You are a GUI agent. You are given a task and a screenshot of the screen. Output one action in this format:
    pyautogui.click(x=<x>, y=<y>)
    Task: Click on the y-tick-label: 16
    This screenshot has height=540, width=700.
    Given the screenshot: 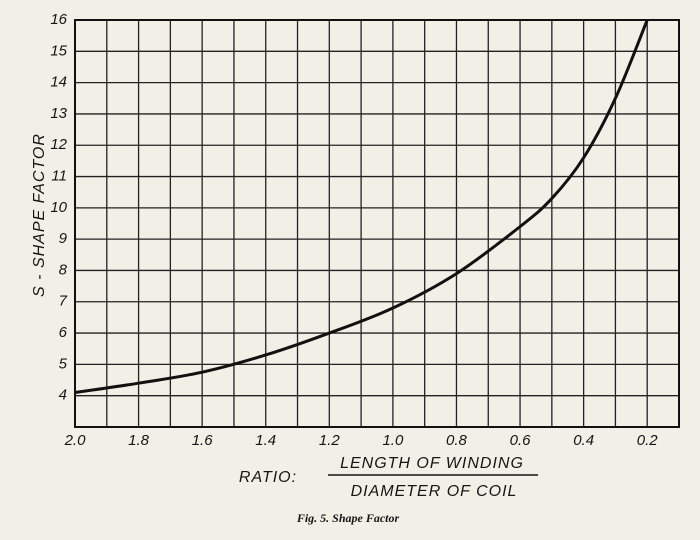 What is the action you would take?
    pyautogui.click(x=58, y=19)
    